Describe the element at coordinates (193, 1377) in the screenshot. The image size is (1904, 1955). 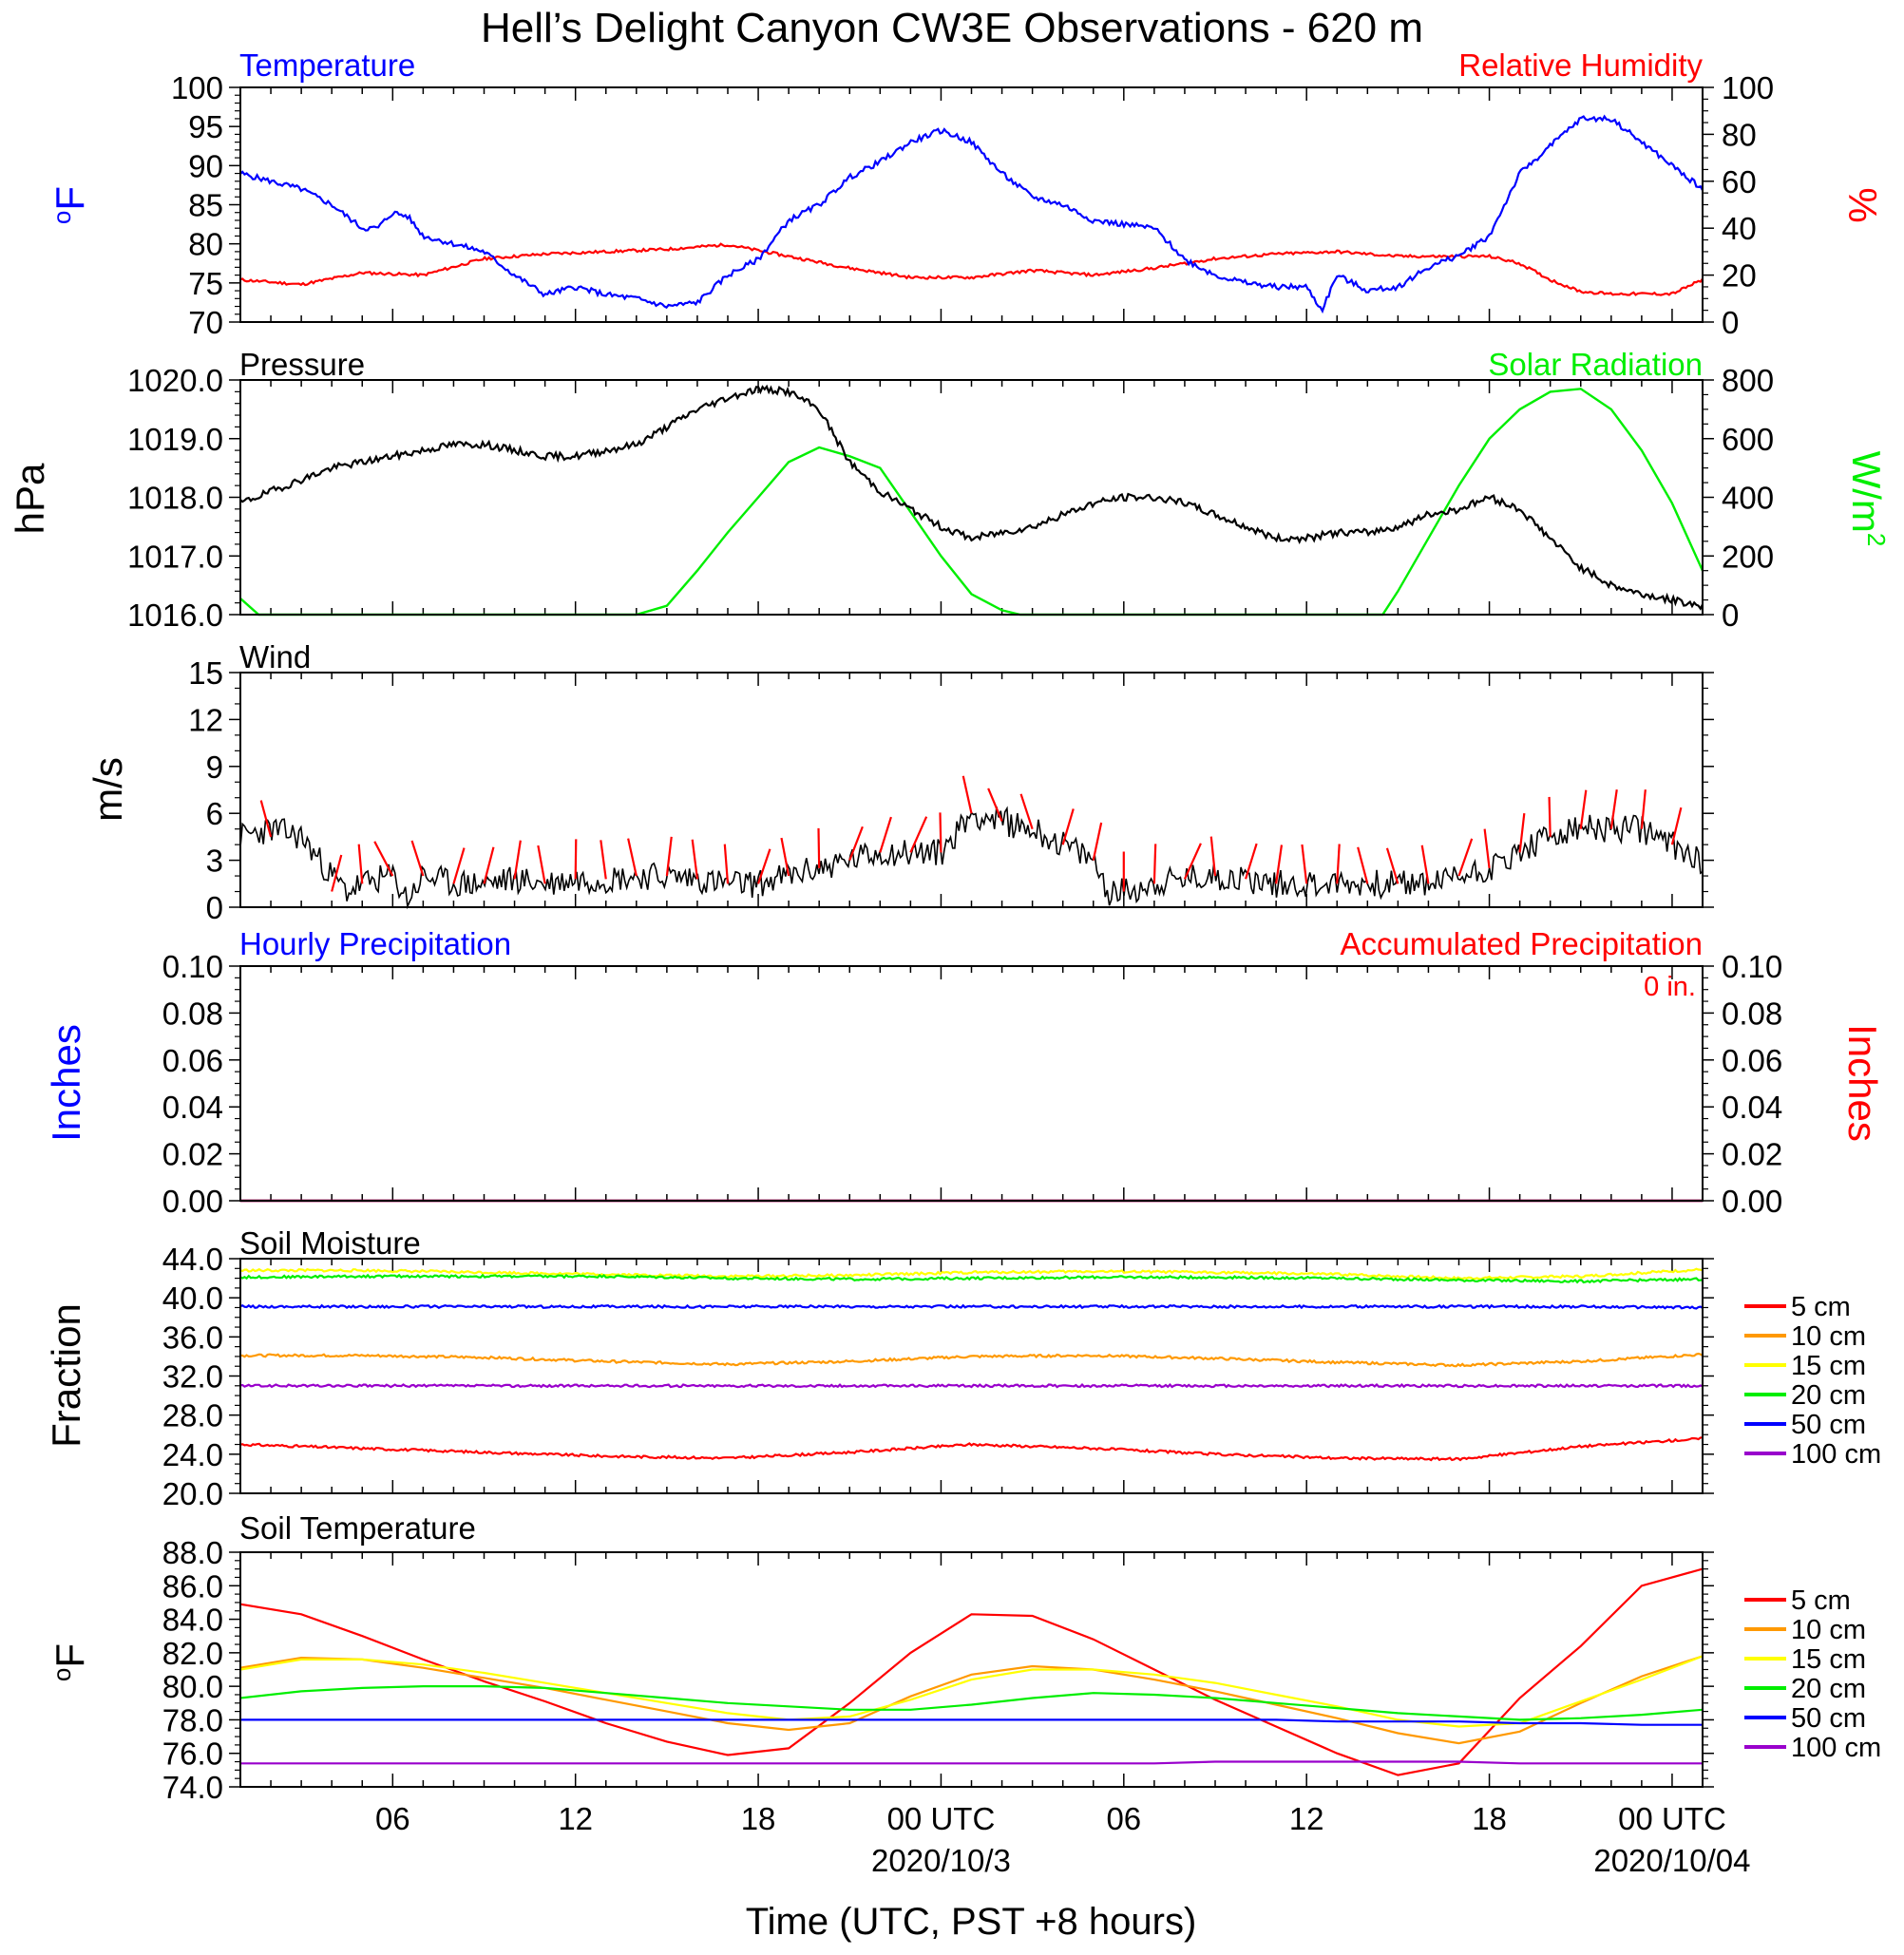
I see `y-tick-label-left: 32.0` at that location.